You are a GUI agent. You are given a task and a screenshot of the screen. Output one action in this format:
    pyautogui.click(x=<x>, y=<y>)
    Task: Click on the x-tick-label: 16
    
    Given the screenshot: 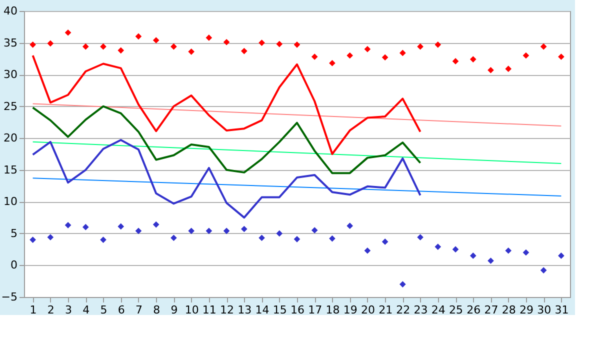 What is the action you would take?
    pyautogui.click(x=297, y=310)
    